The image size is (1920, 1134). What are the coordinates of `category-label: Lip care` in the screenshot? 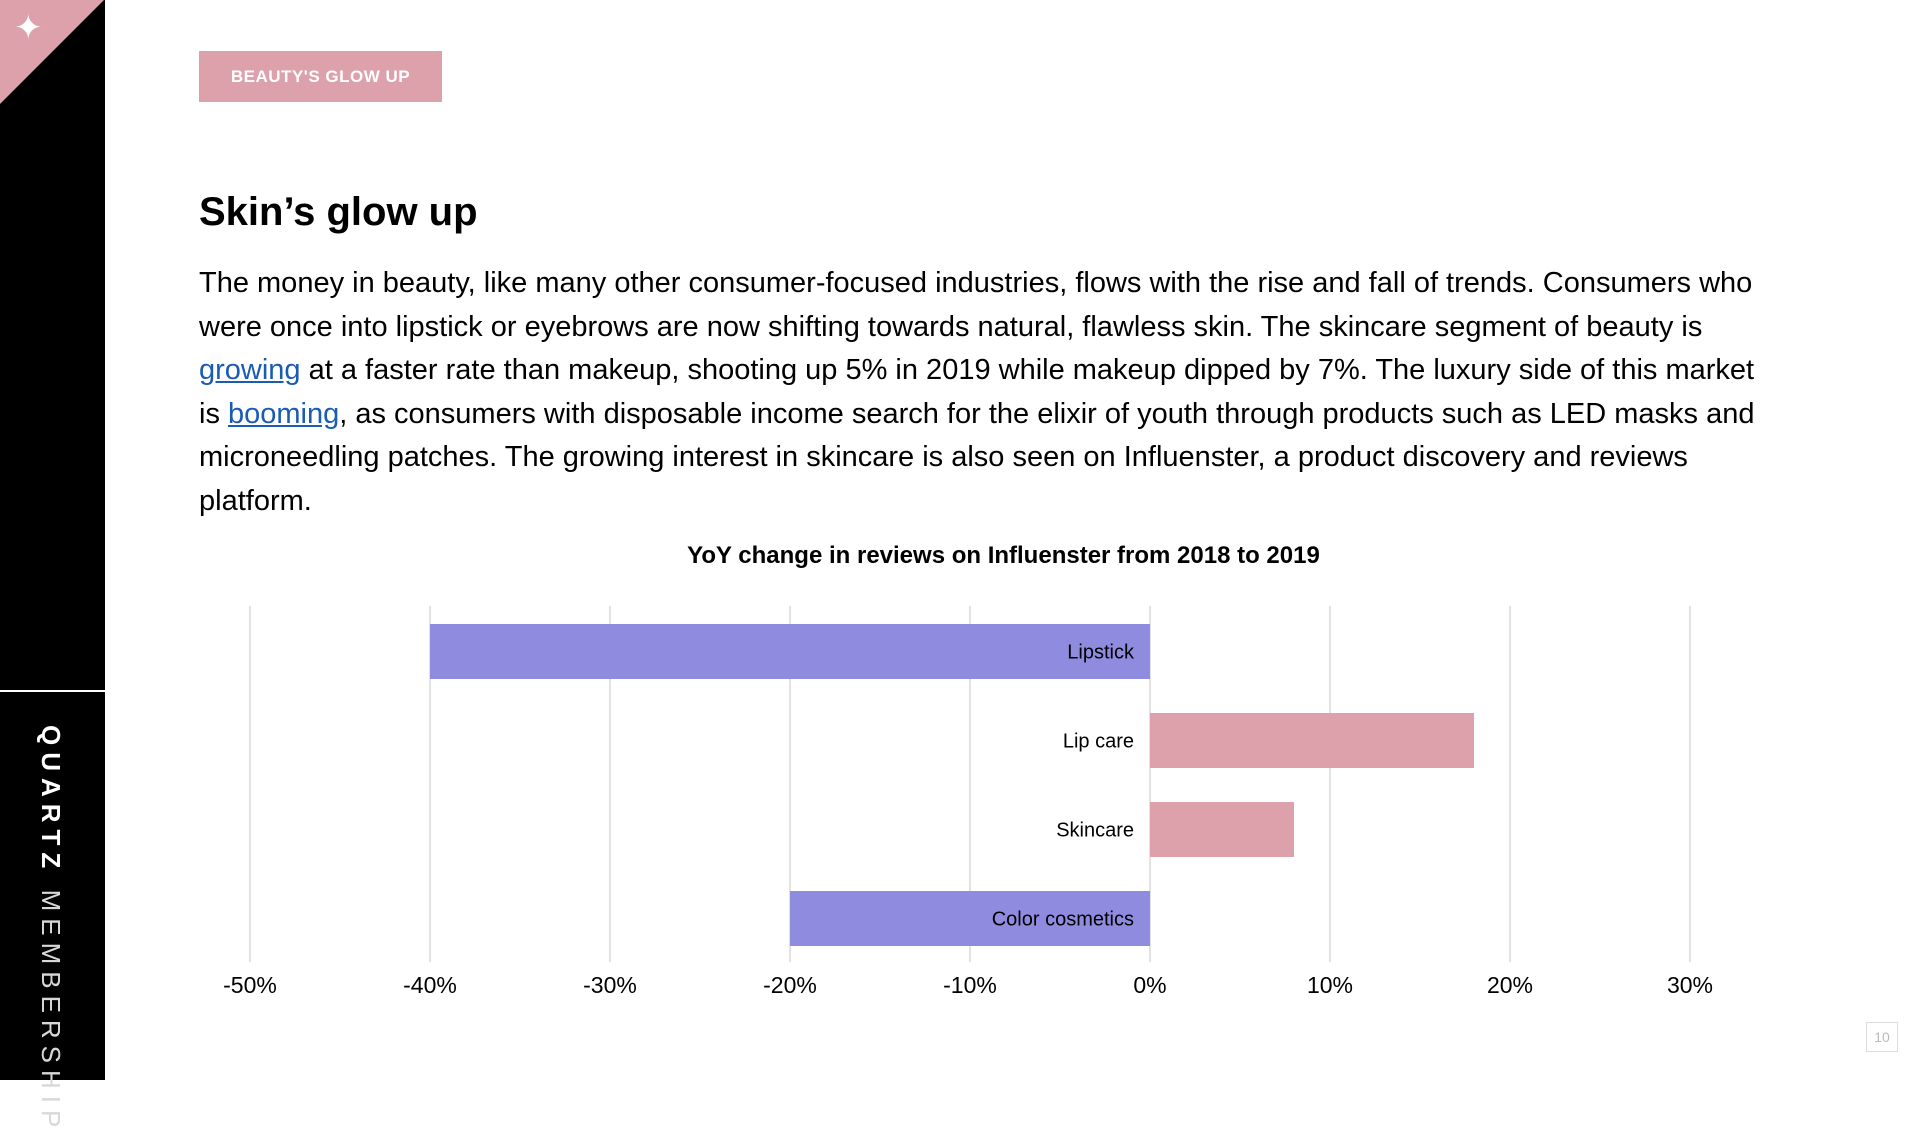 It's located at (1098, 742).